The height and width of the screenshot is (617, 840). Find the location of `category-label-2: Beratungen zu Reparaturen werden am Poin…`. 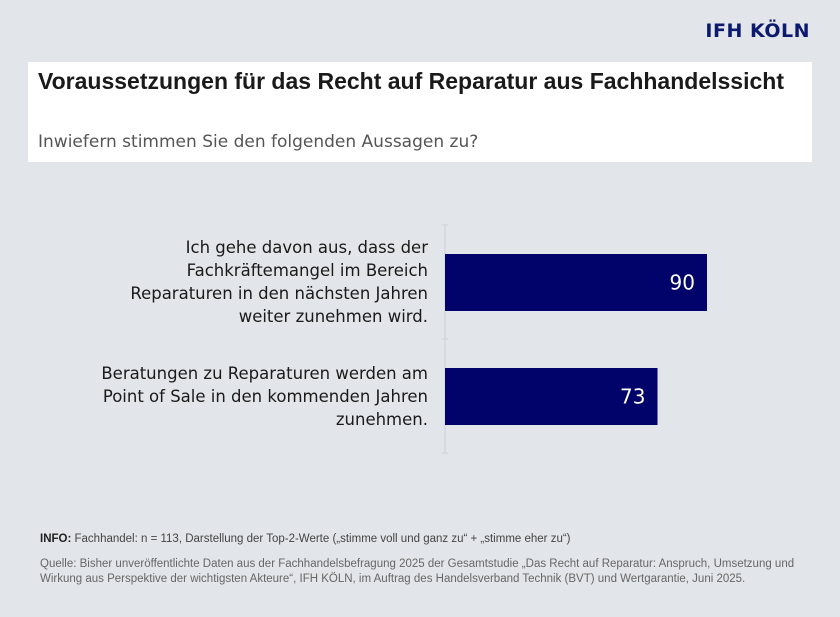

category-label-2: Beratungen zu Reparaturen werden am Poin… is located at coordinates (264, 396).